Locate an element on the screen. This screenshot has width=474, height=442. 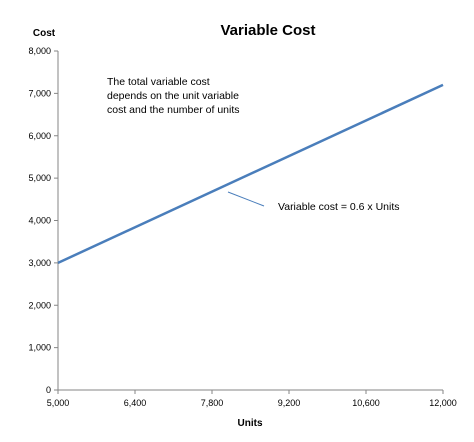
x-tick-label: 9,200 is located at coordinates (289, 403).